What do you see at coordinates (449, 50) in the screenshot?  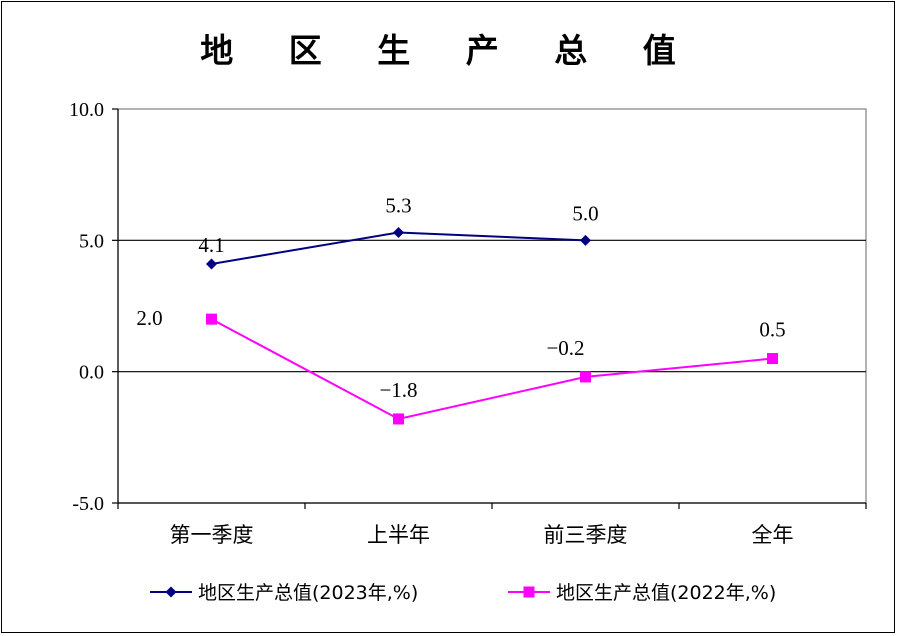 I see `chart-title: 地 区 生 产 总 值` at bounding box center [449, 50].